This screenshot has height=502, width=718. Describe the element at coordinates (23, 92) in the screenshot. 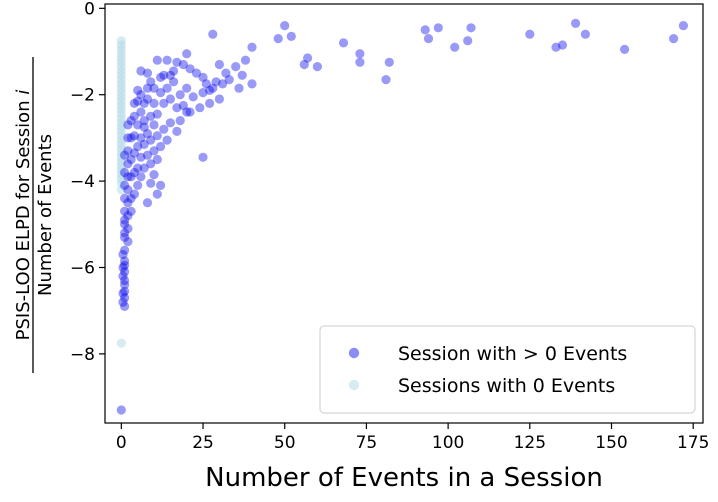

I see `y-axis-label-variable: i` at that location.